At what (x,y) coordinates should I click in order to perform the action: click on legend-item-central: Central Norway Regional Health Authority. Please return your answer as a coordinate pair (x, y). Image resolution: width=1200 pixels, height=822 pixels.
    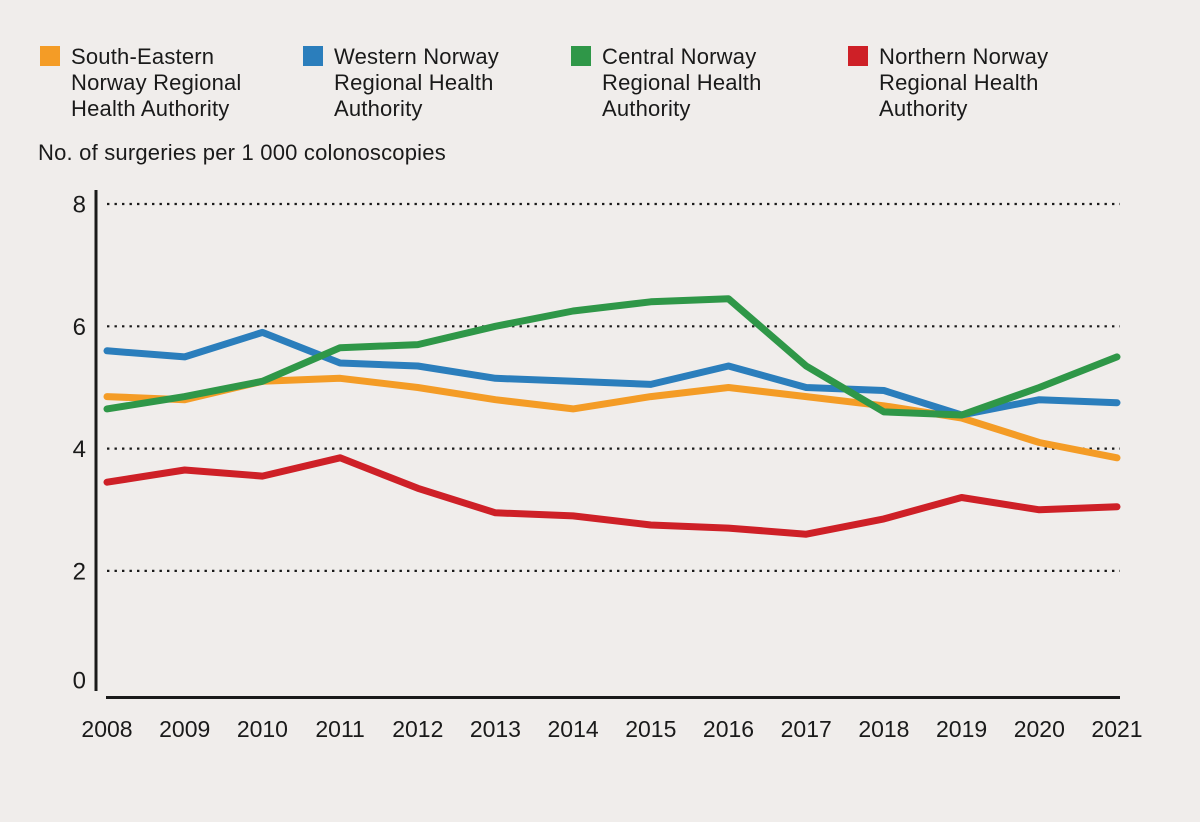
    Looking at the image, I should click on (679, 83).